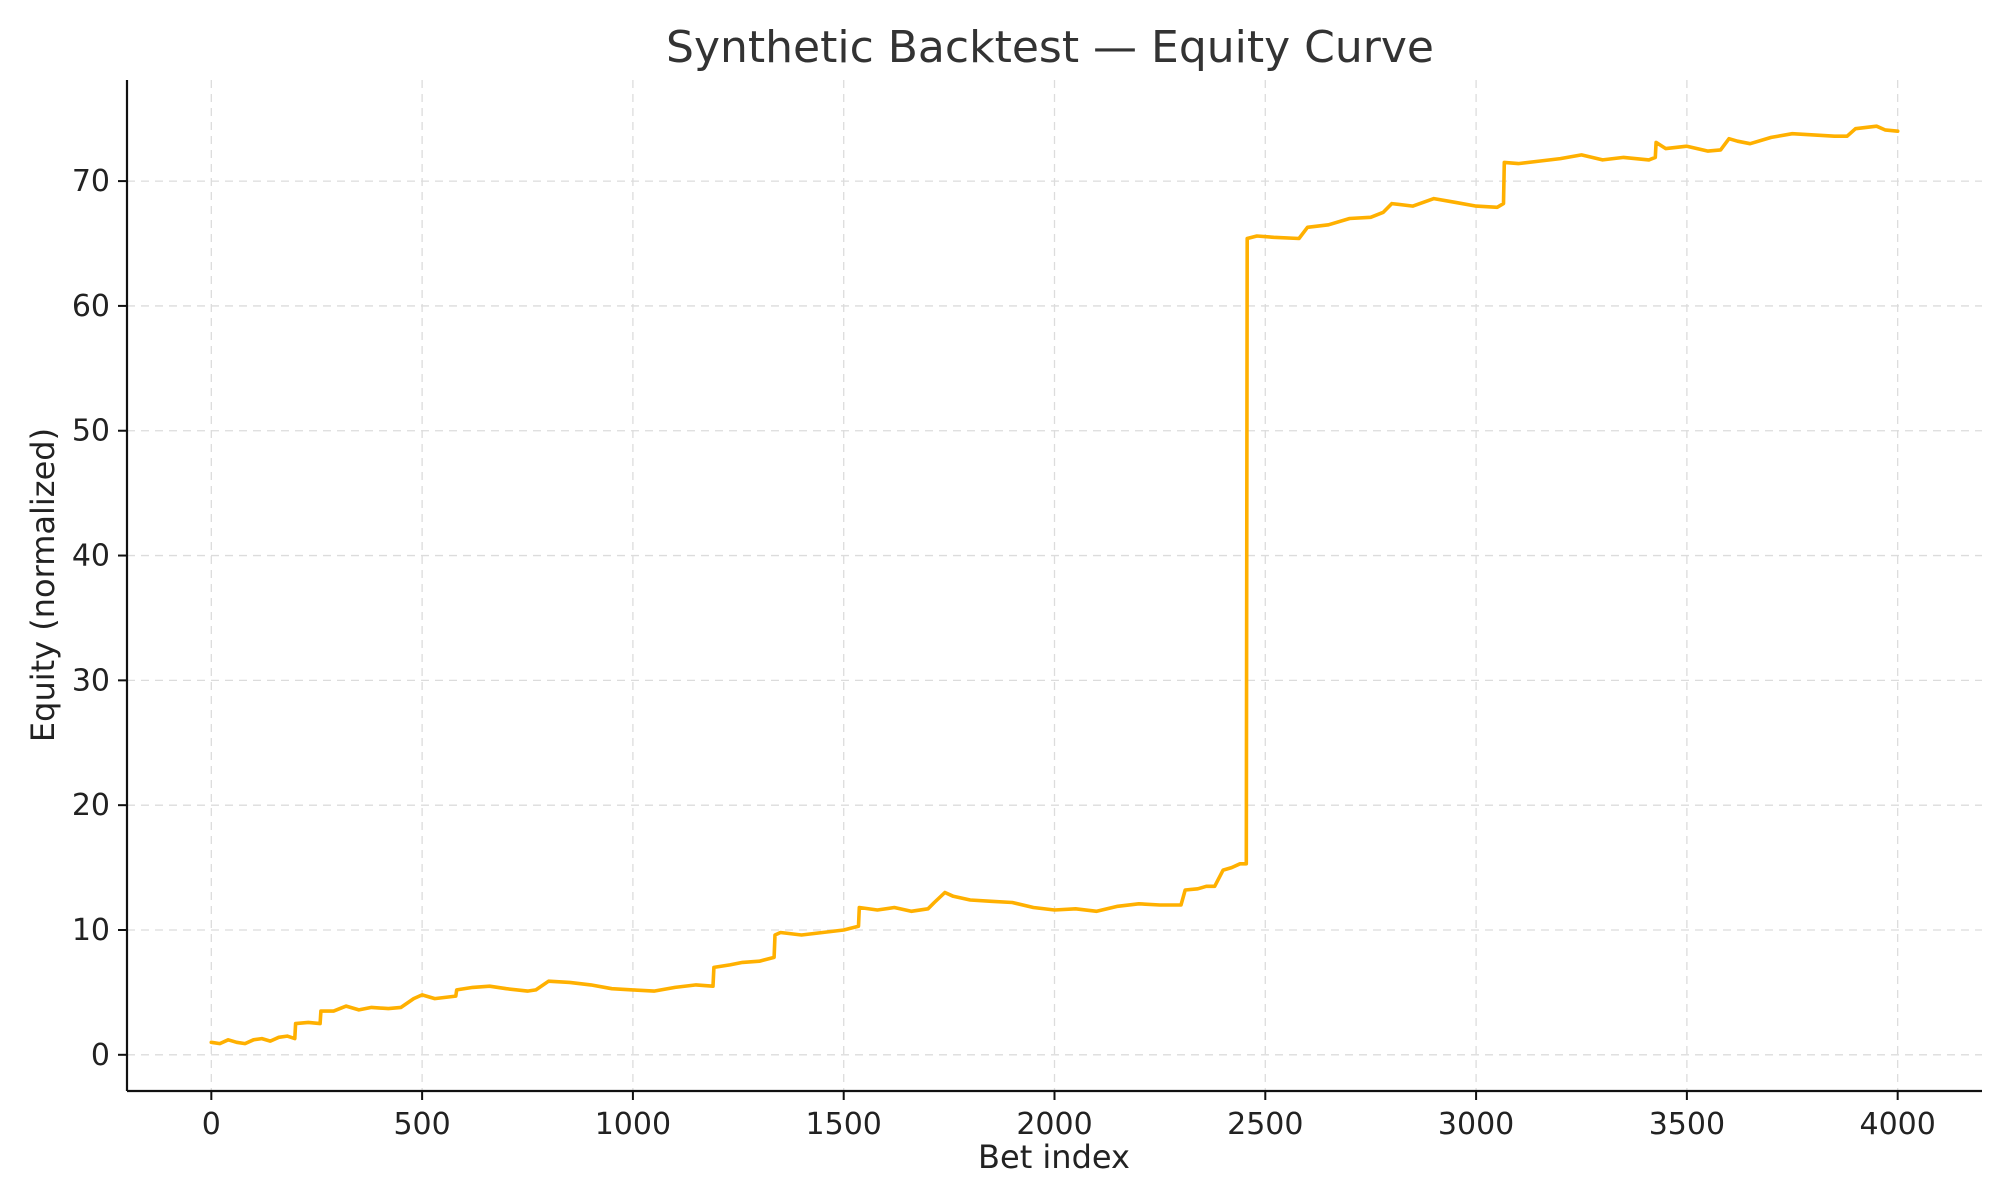  What do you see at coordinates (1687, 1124) in the screenshot?
I see `x-tick-label: 3500` at bounding box center [1687, 1124].